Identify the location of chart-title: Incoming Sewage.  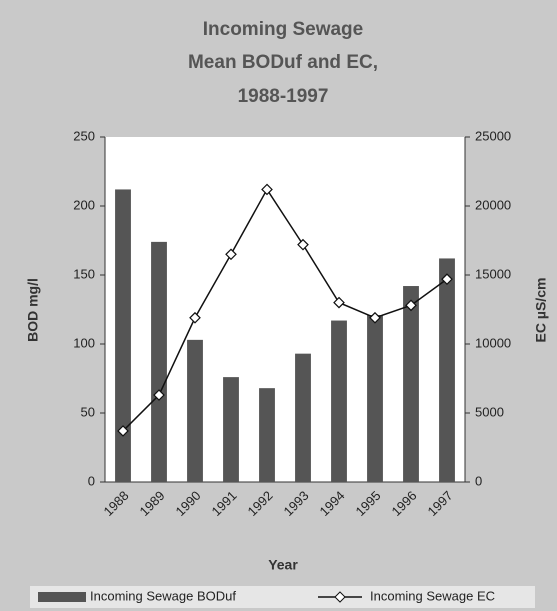
(283, 29).